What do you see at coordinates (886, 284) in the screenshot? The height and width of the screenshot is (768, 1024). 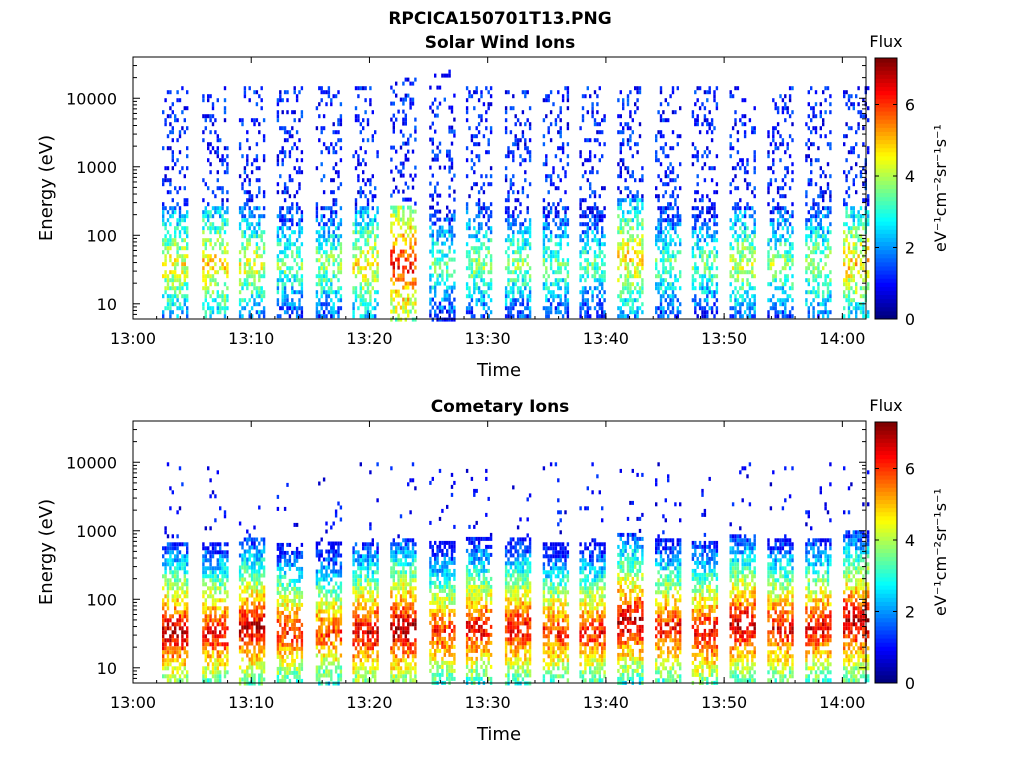 I see `colorbar-segment` at bounding box center [886, 284].